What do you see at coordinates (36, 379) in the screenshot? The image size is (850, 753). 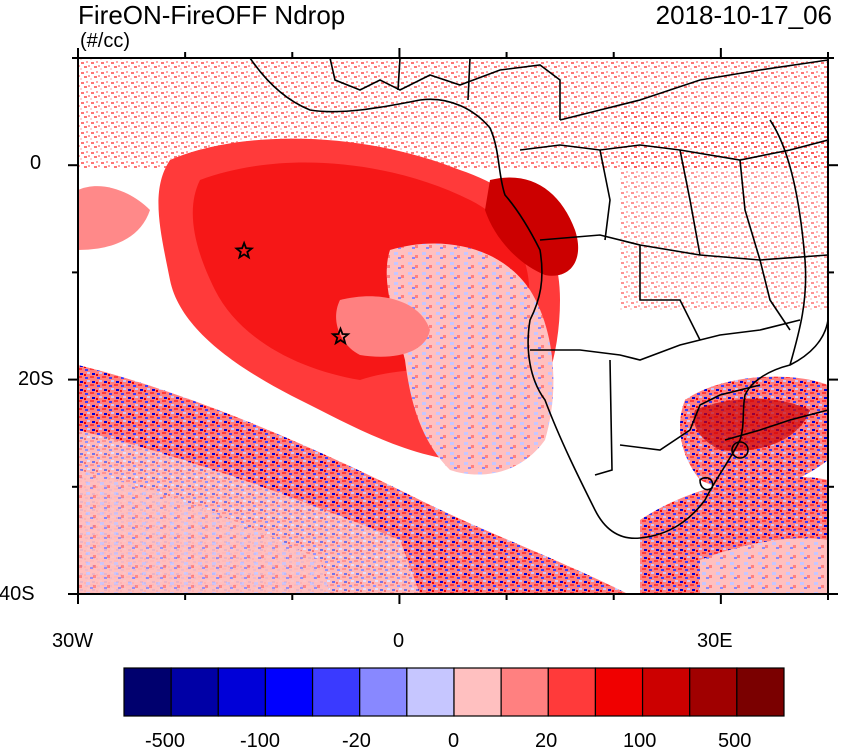 I see `lat-label-20s: 20S` at bounding box center [36, 379].